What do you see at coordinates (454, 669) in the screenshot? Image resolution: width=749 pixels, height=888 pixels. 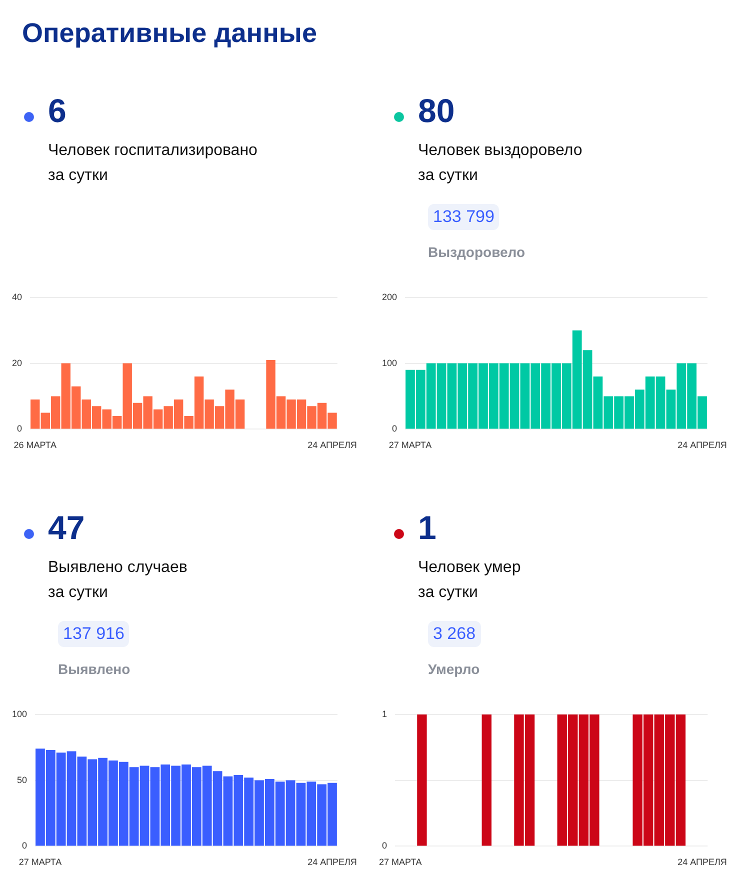 I see `text: Умерло` at bounding box center [454, 669].